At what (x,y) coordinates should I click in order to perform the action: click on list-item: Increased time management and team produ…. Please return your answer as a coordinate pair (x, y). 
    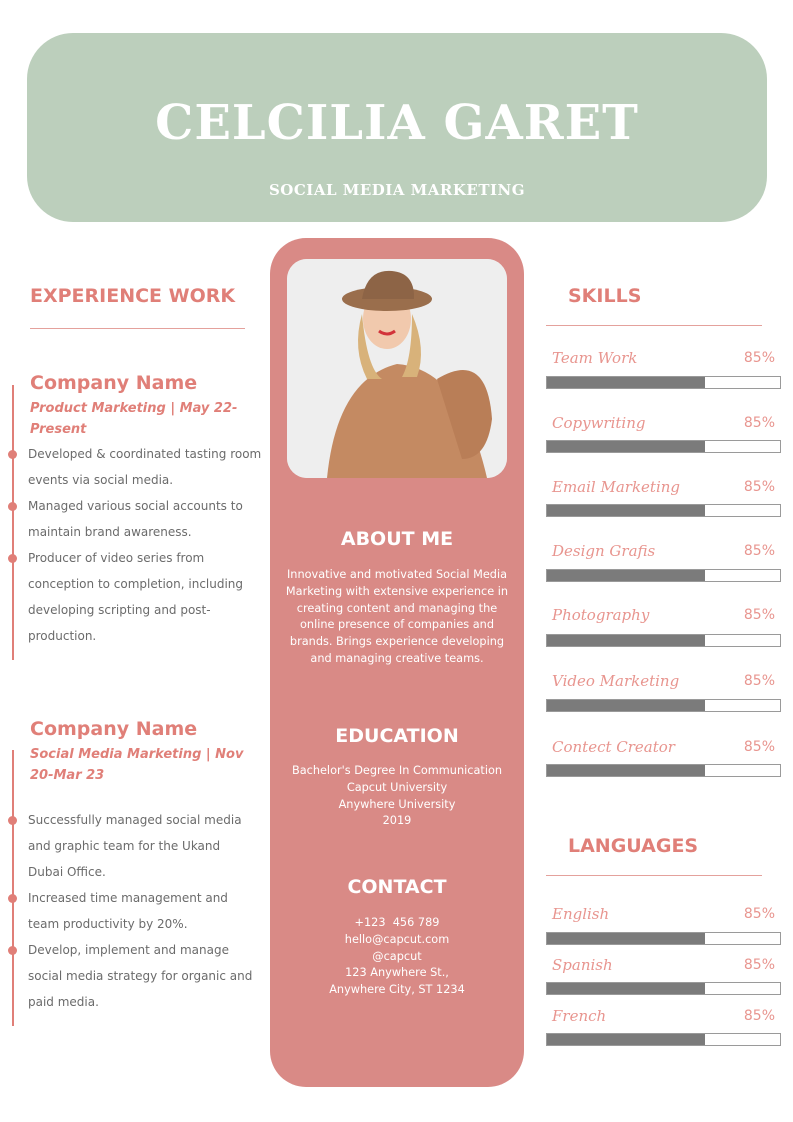
    Looking at the image, I should click on (130, 911).